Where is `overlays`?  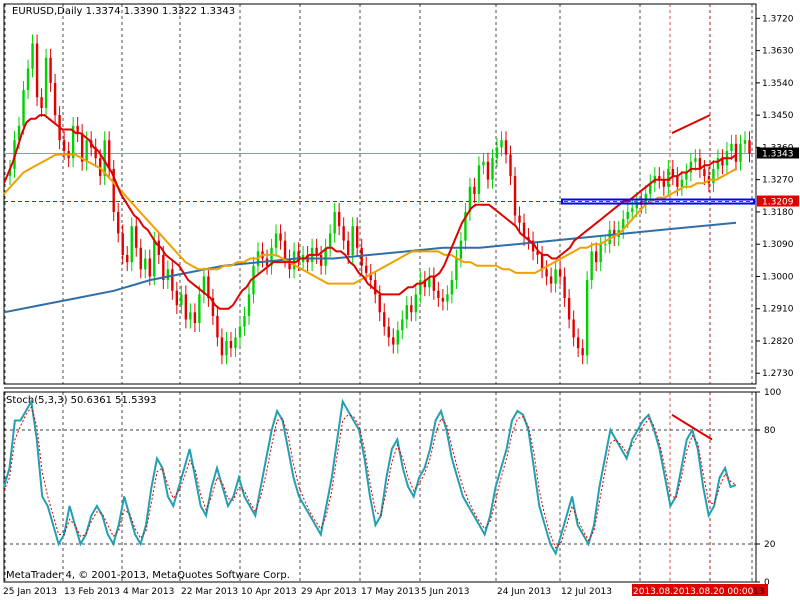 overlays is located at coordinates (658, 277).